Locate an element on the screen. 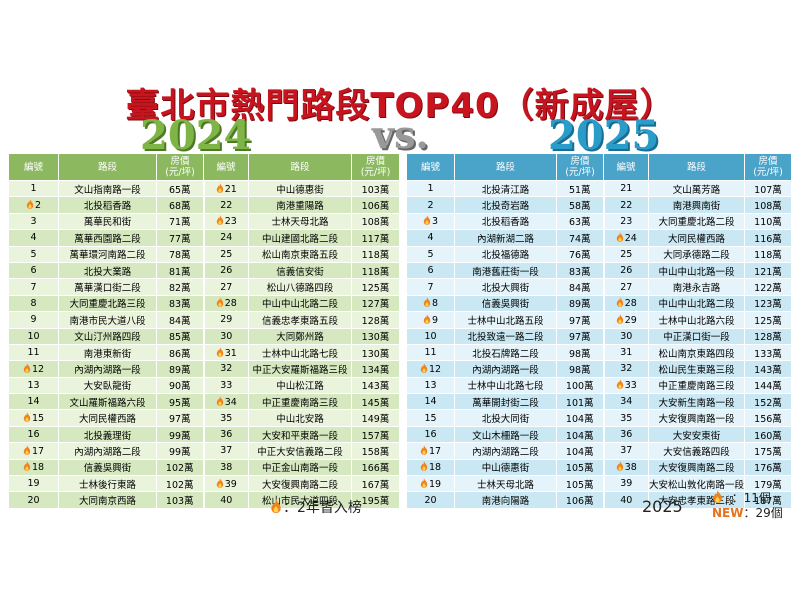 Image resolution: width=800 pixels, height=600 pixels. rank-cell: 39 is located at coordinates (225, 484).